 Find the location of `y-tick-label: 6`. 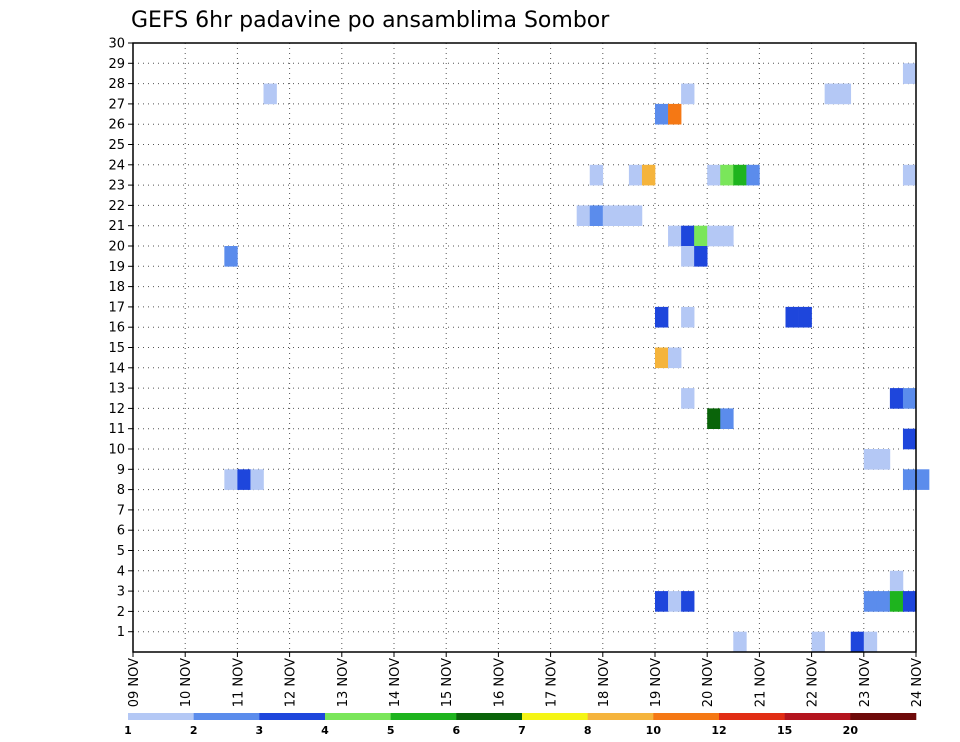

y-tick-label: 6 is located at coordinates (121, 531).